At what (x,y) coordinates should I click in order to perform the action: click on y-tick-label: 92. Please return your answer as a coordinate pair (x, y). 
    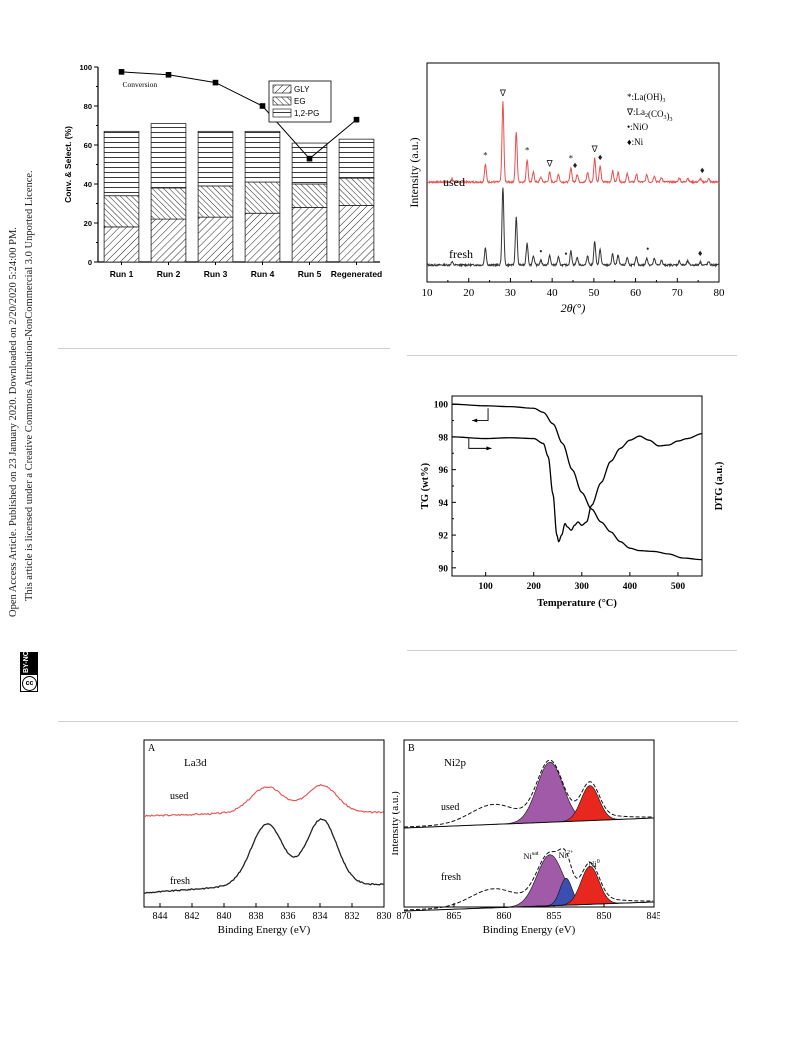
    Looking at the image, I should click on (444, 537).